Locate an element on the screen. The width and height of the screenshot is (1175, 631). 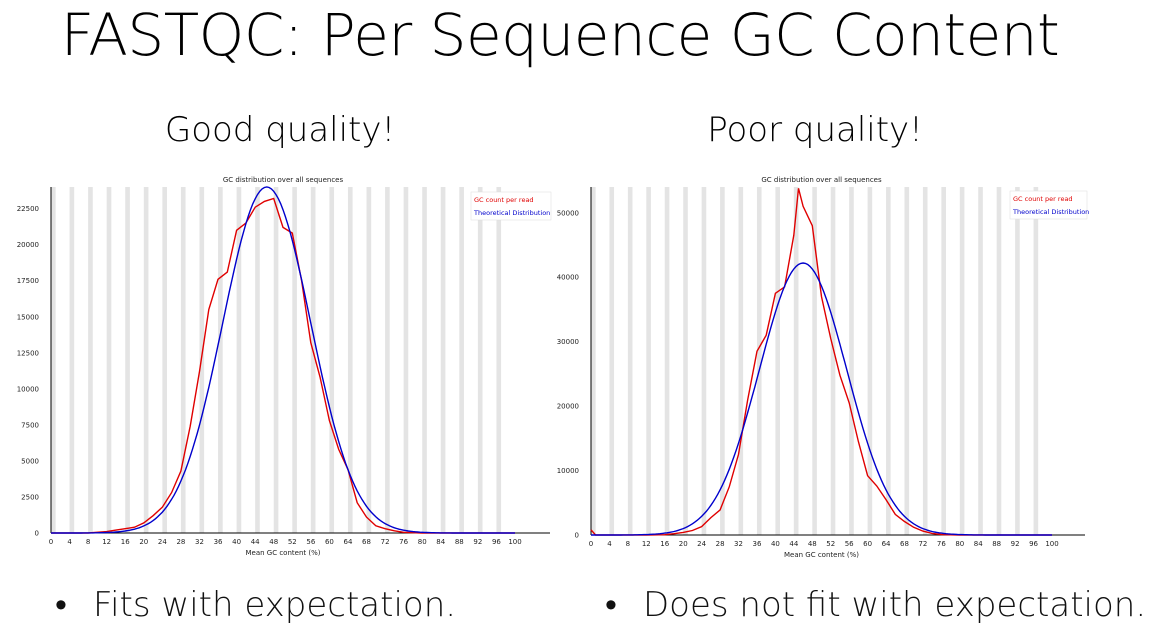
y-tick-label: 20000 is located at coordinates (568, 407).